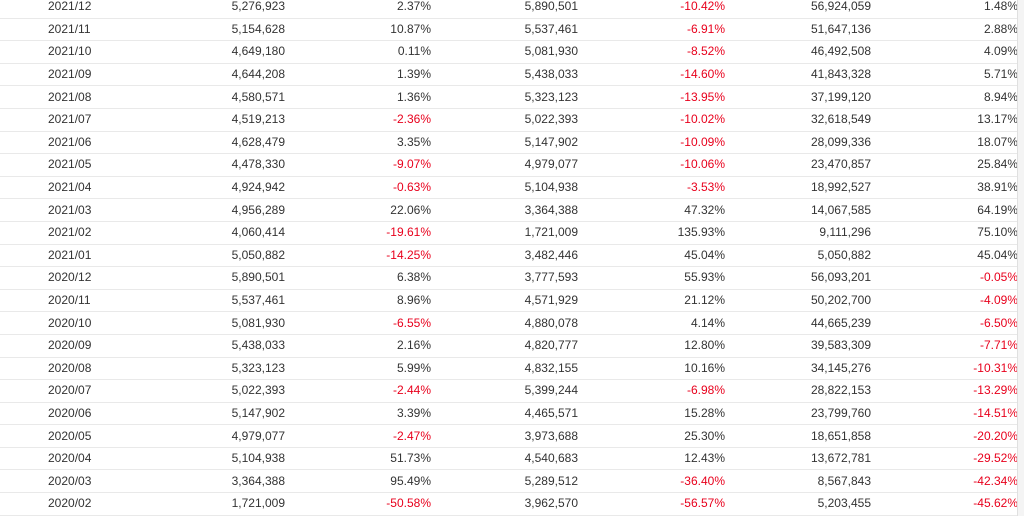 This screenshot has width=1024, height=516. Describe the element at coordinates (190, 481) in the screenshot. I see `value-cell-1: 3,364,388` at that location.